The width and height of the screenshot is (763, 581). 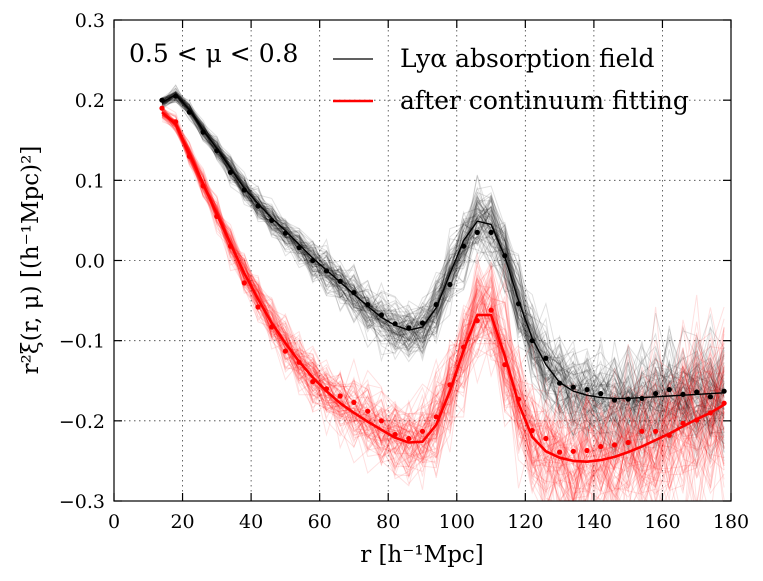 I want to click on y-tick-label: 0.3, so click(x=90, y=21).